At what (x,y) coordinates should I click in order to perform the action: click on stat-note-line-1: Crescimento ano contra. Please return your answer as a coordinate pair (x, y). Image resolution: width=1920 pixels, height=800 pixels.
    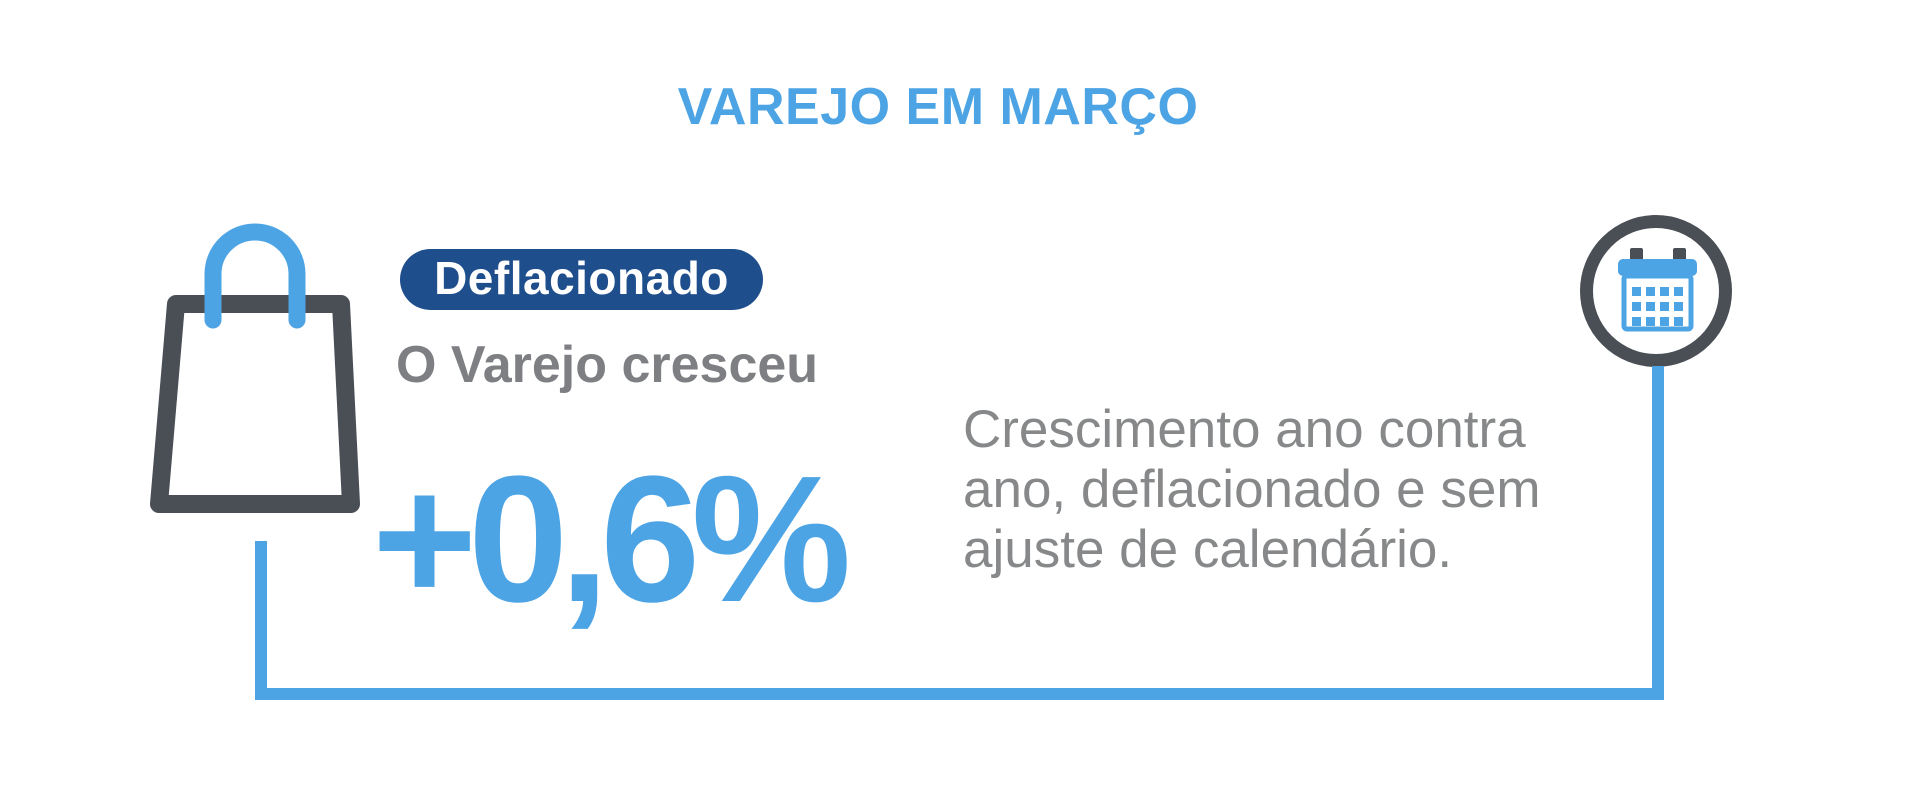
    Looking at the image, I should click on (1244, 429).